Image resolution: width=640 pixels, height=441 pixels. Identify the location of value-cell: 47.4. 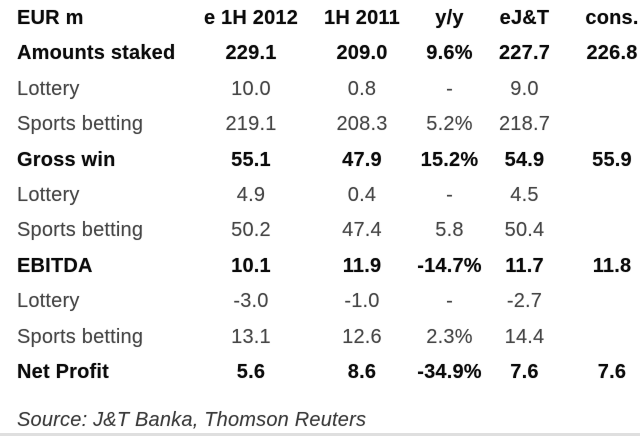
(362, 230).